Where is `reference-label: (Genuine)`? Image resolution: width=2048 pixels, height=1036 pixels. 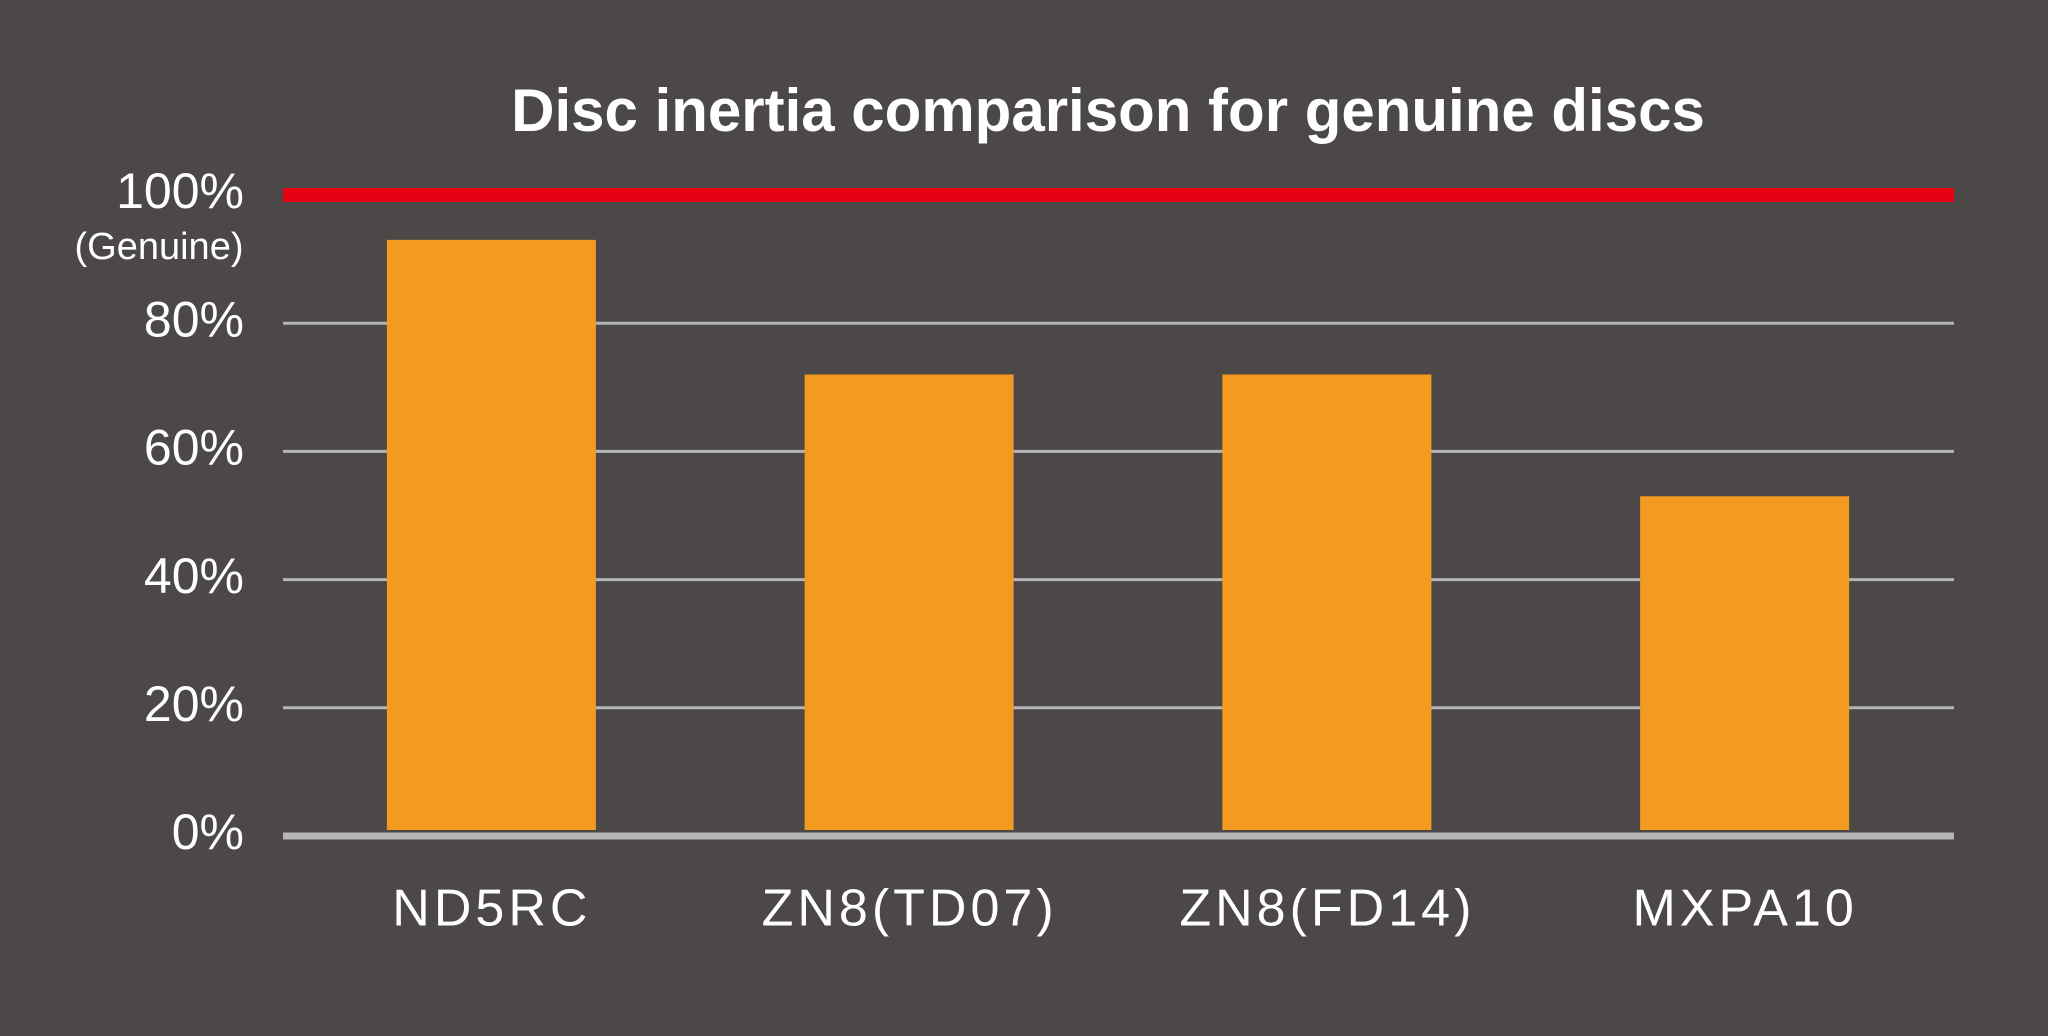
reference-label: (Genuine) is located at coordinates (159, 247).